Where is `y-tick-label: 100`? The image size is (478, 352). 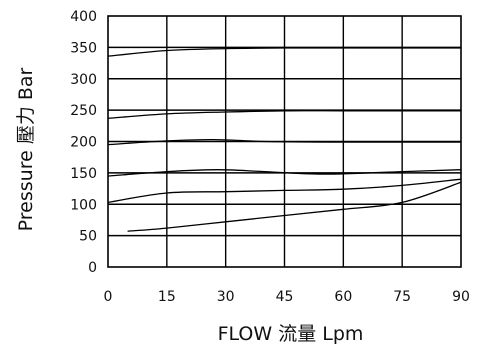 y-tick-label: 100 is located at coordinates (83, 205).